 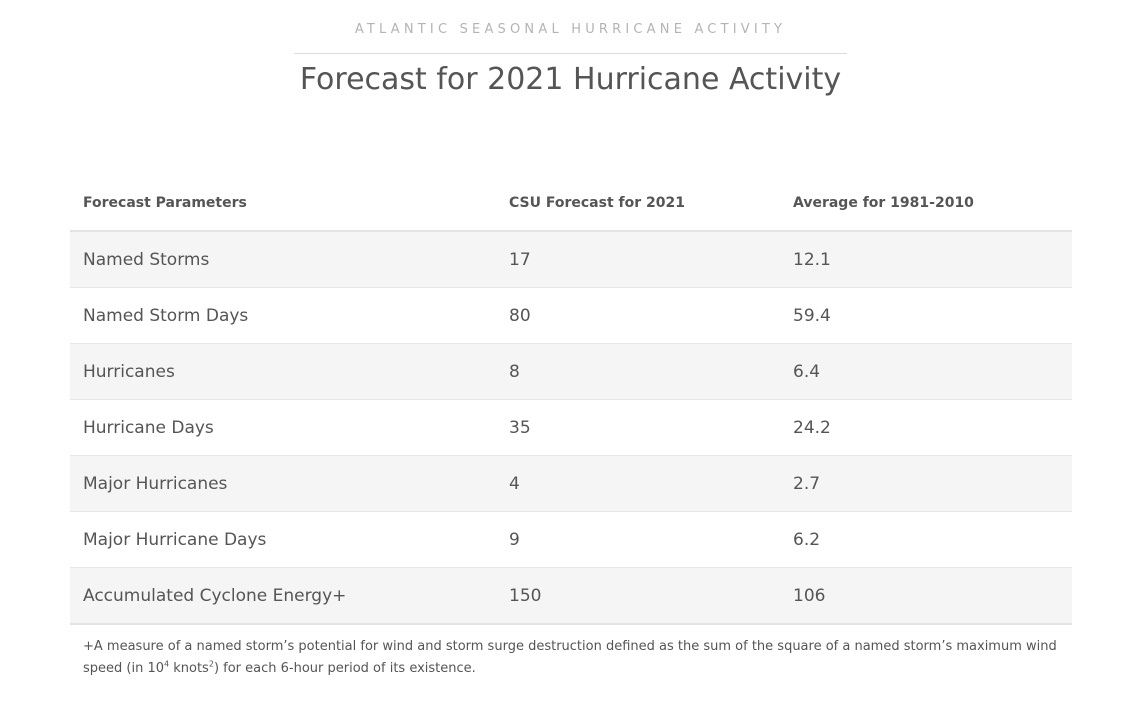 I want to click on column-header-parameters: Forecast Parameters, so click(x=283, y=204).